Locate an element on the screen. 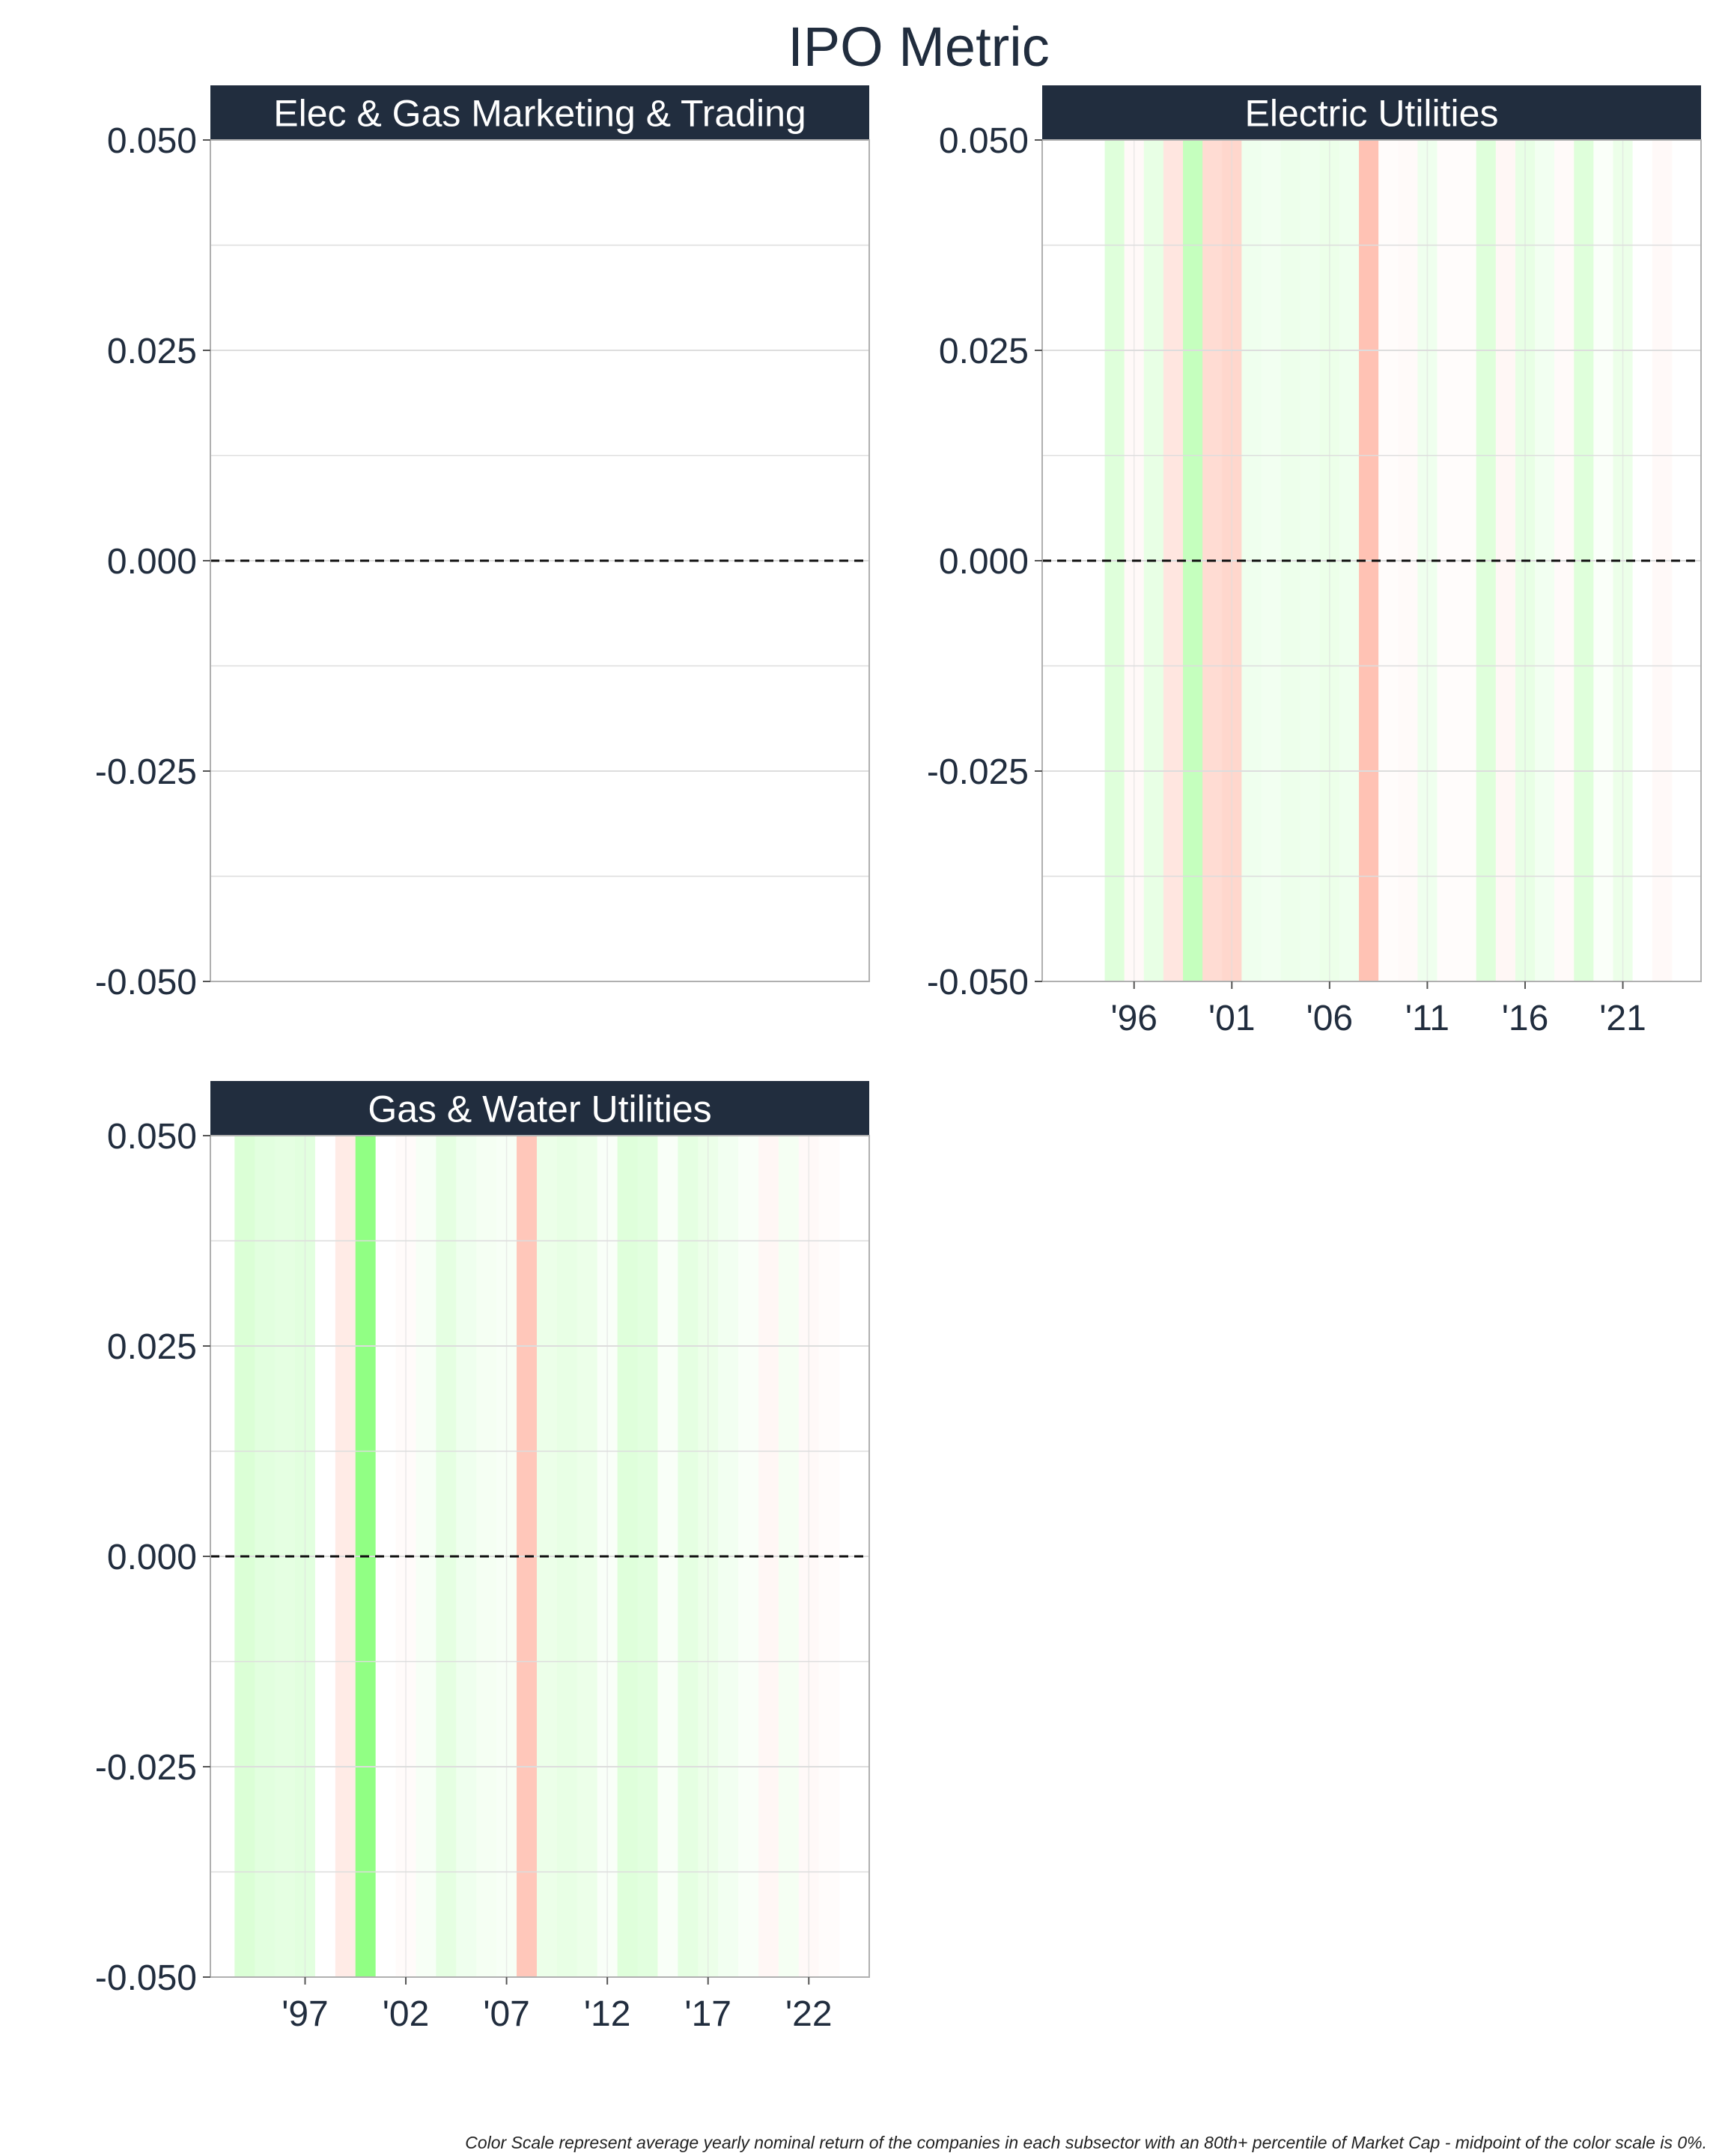 The height and width of the screenshot is (2156, 1725). x-tick-label: '02 is located at coordinates (406, 2014).